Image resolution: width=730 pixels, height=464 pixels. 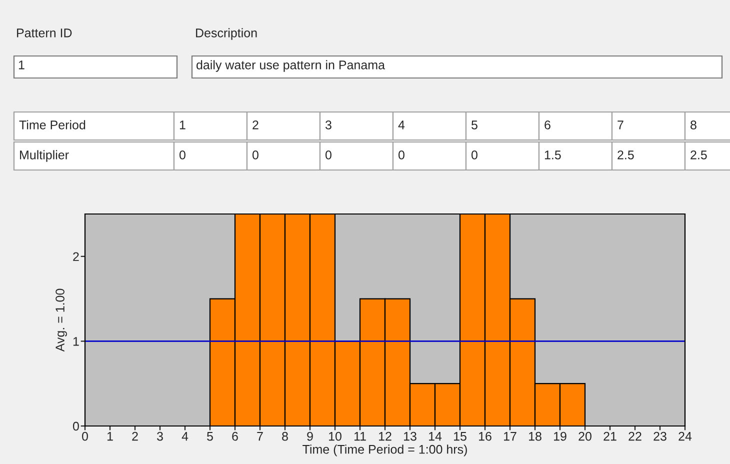 What do you see at coordinates (44, 33) in the screenshot?
I see `text: Pattern ID` at bounding box center [44, 33].